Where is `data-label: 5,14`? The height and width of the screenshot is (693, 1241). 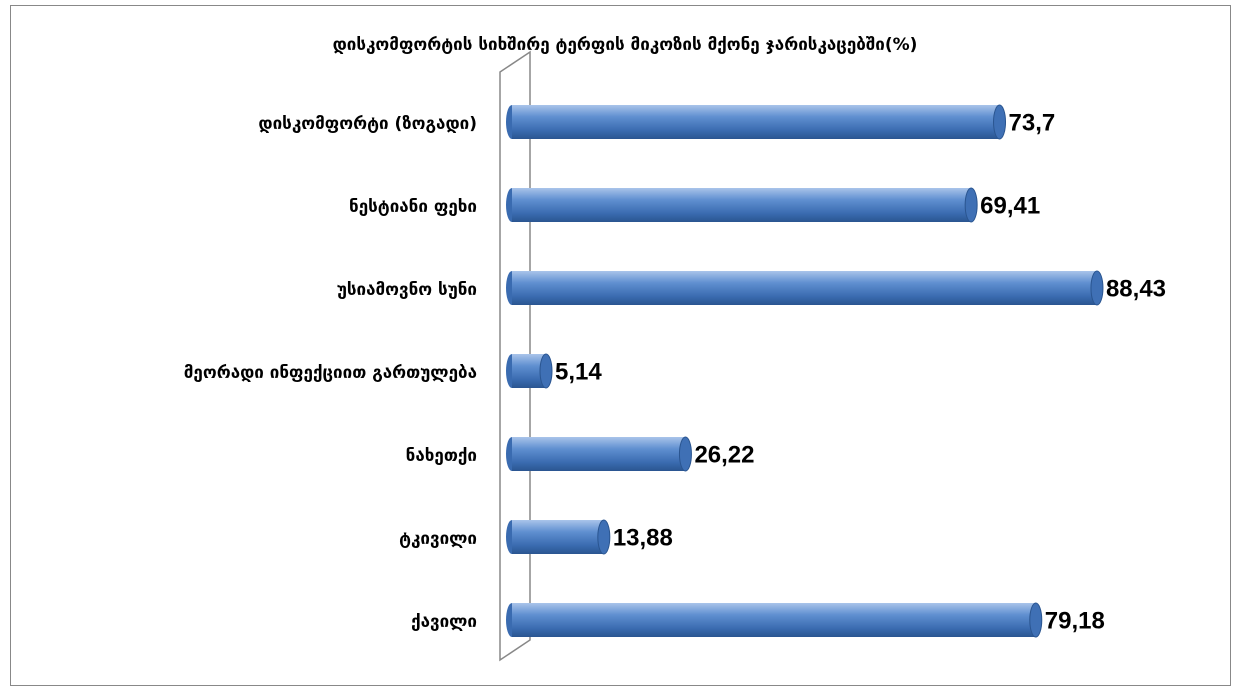
data-label: 5,14 is located at coordinates (578, 371).